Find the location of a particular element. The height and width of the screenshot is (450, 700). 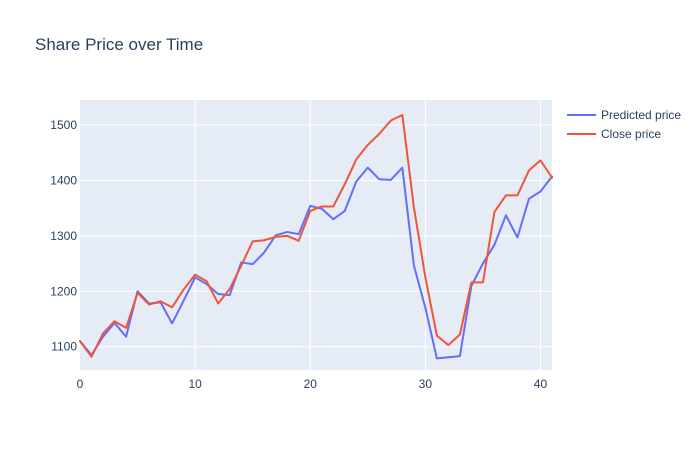

y-axis-ticks: 1100 1200 1300 1400 1500 is located at coordinates (63, 236).